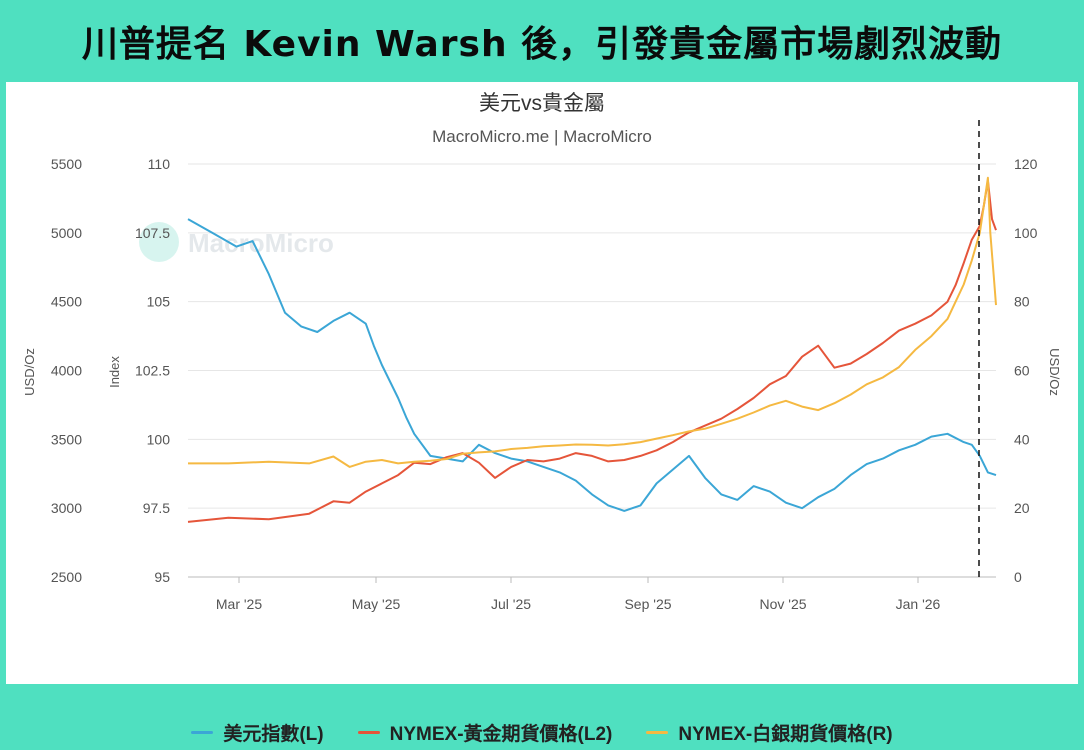 The width and height of the screenshot is (1084, 750). What do you see at coordinates (1026, 164) in the screenshot?
I see `right-tick-label: 120` at bounding box center [1026, 164].